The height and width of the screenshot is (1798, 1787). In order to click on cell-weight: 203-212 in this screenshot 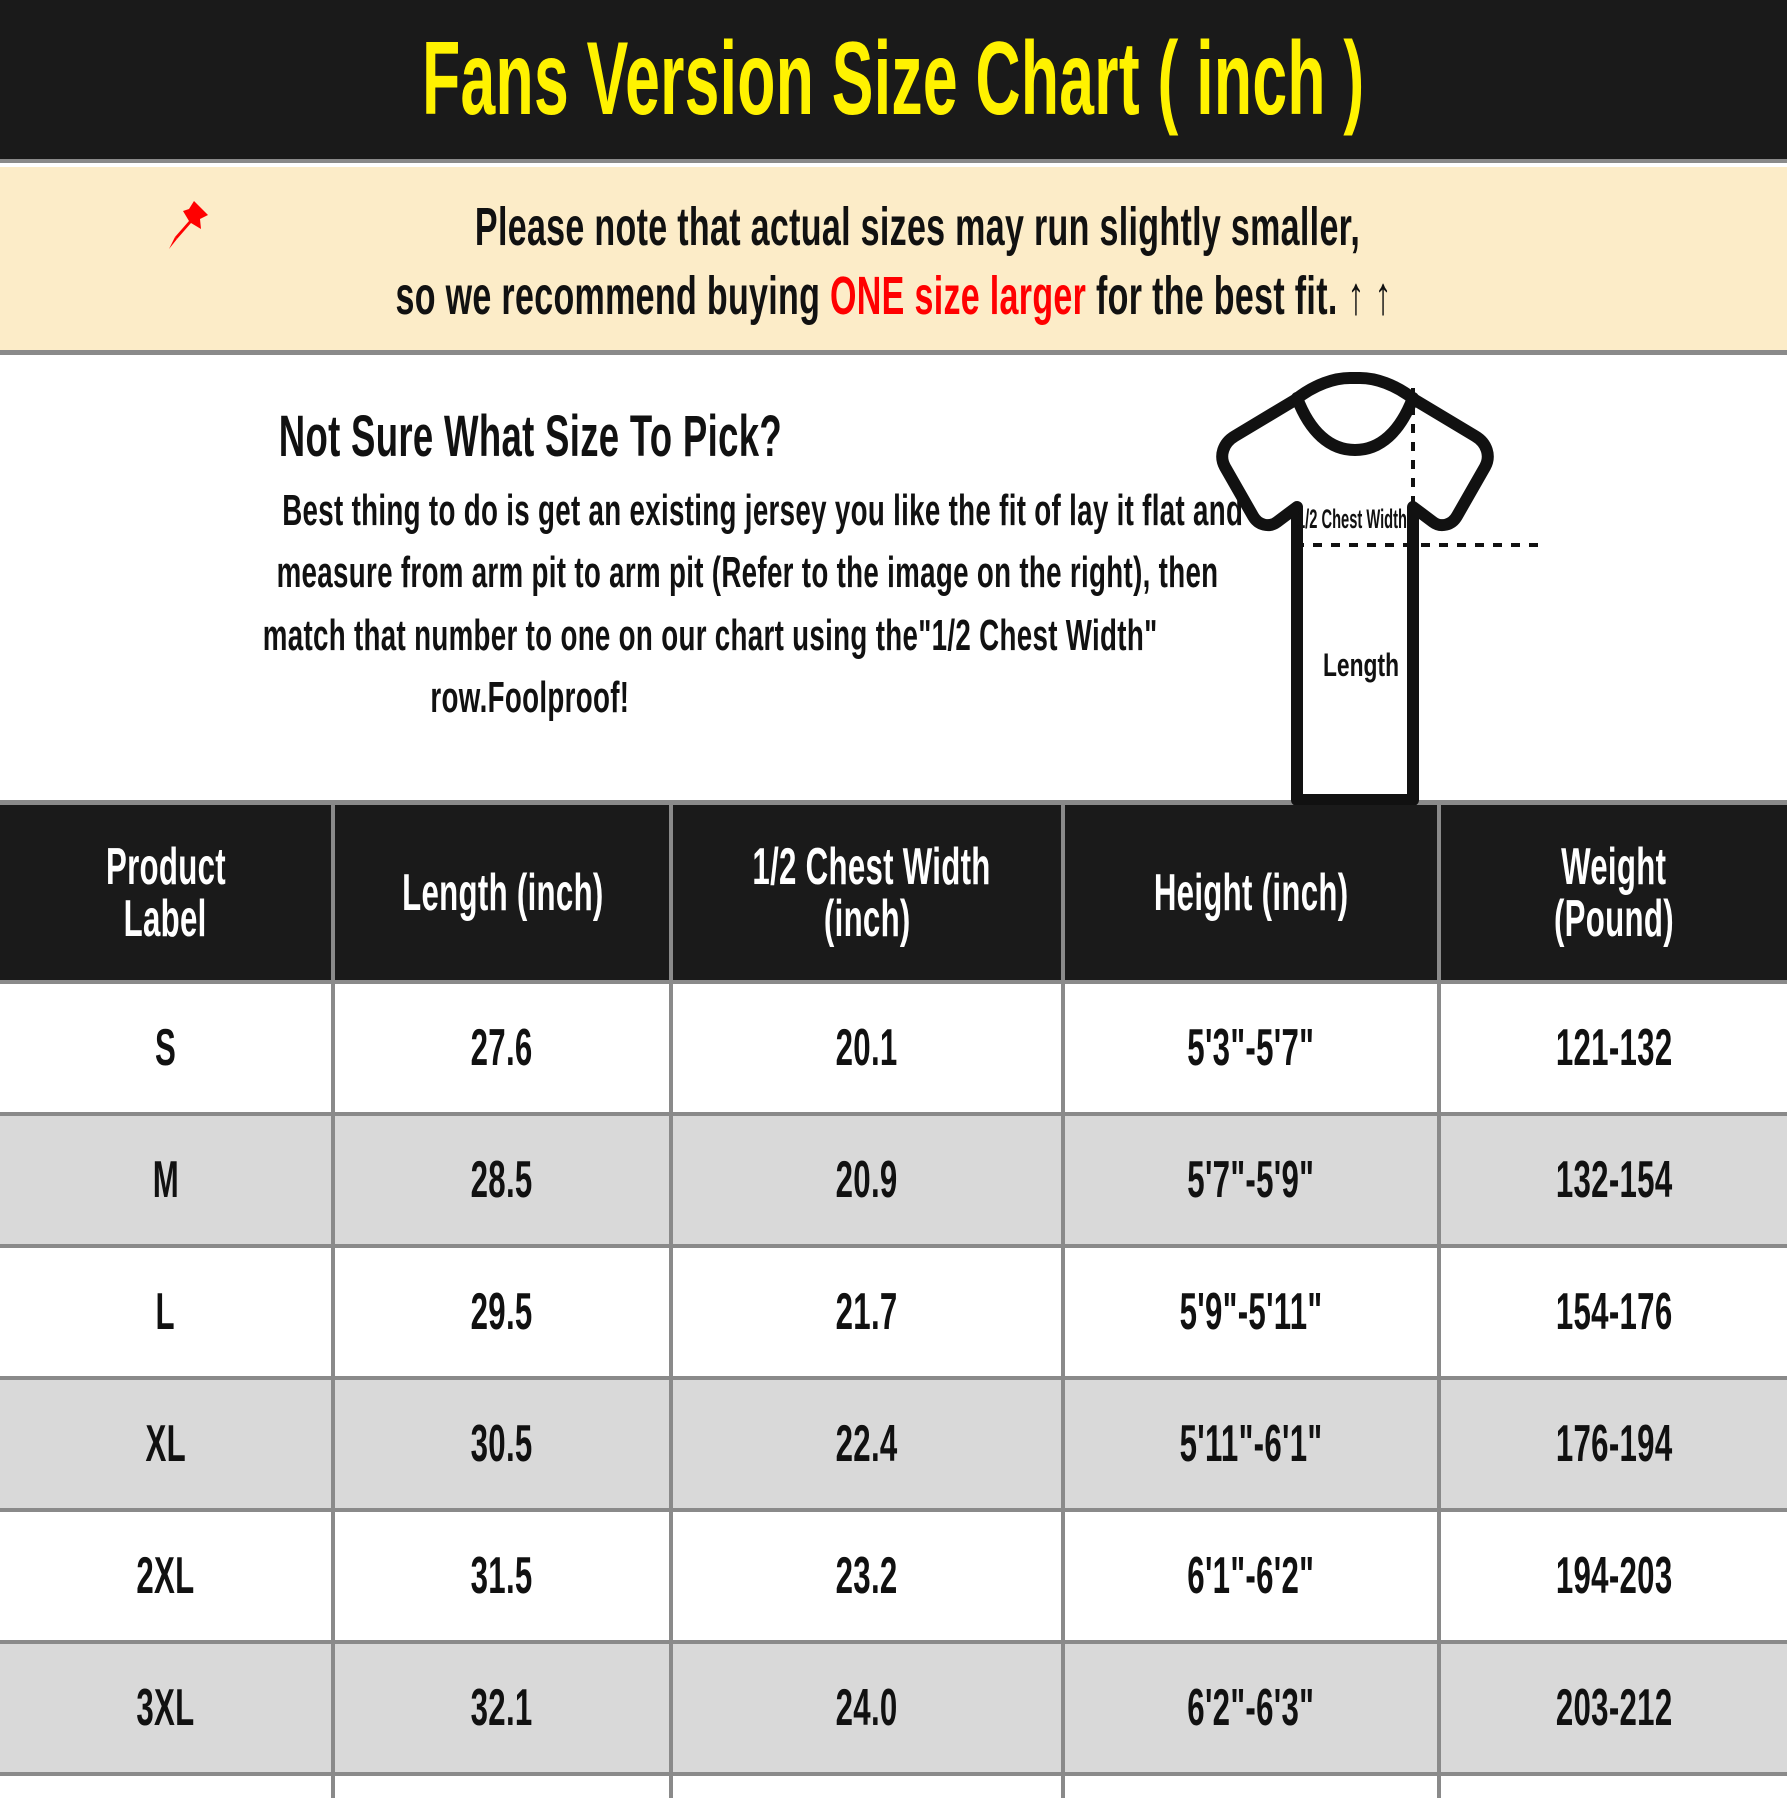, I will do `click(1613, 1709)`.